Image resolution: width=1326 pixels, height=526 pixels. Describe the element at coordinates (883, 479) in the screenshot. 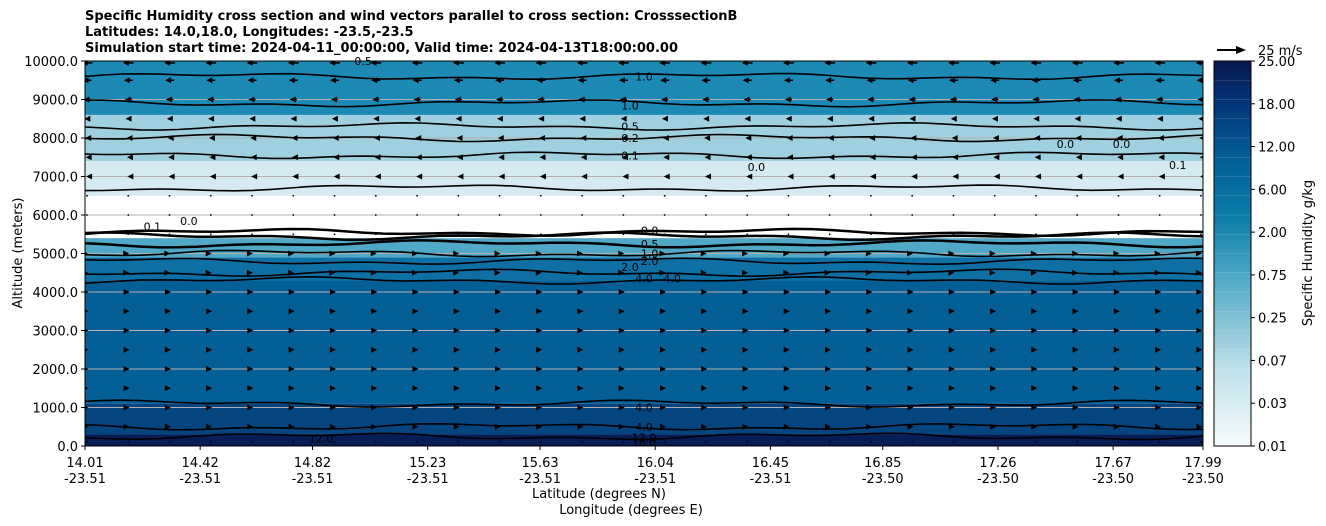

I see `x-tick-label-lon: -23.50` at that location.